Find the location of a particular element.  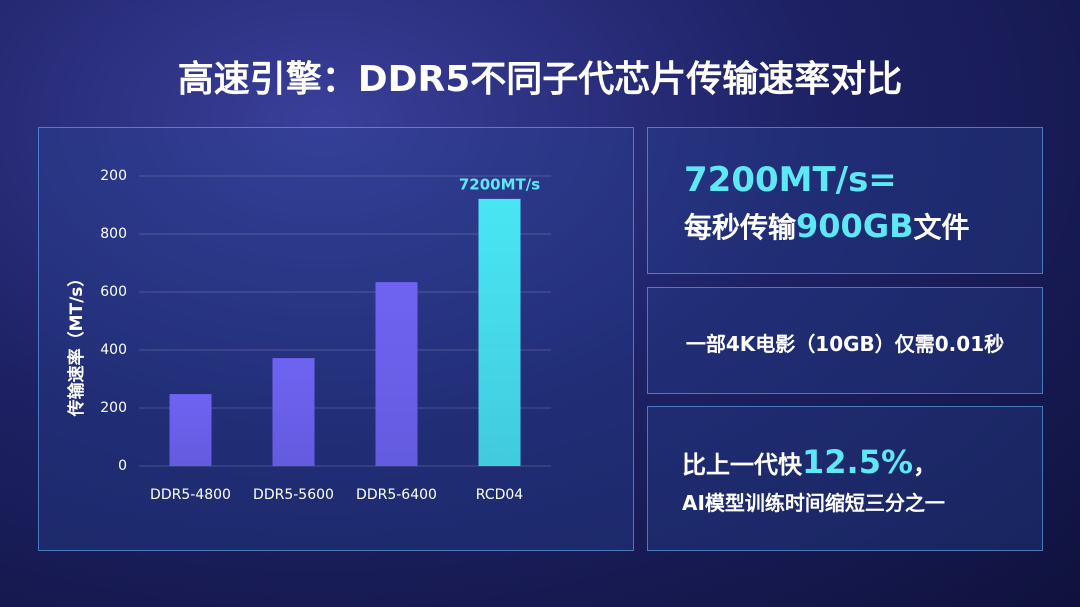

y-tick-label: 800 is located at coordinates (113, 234).